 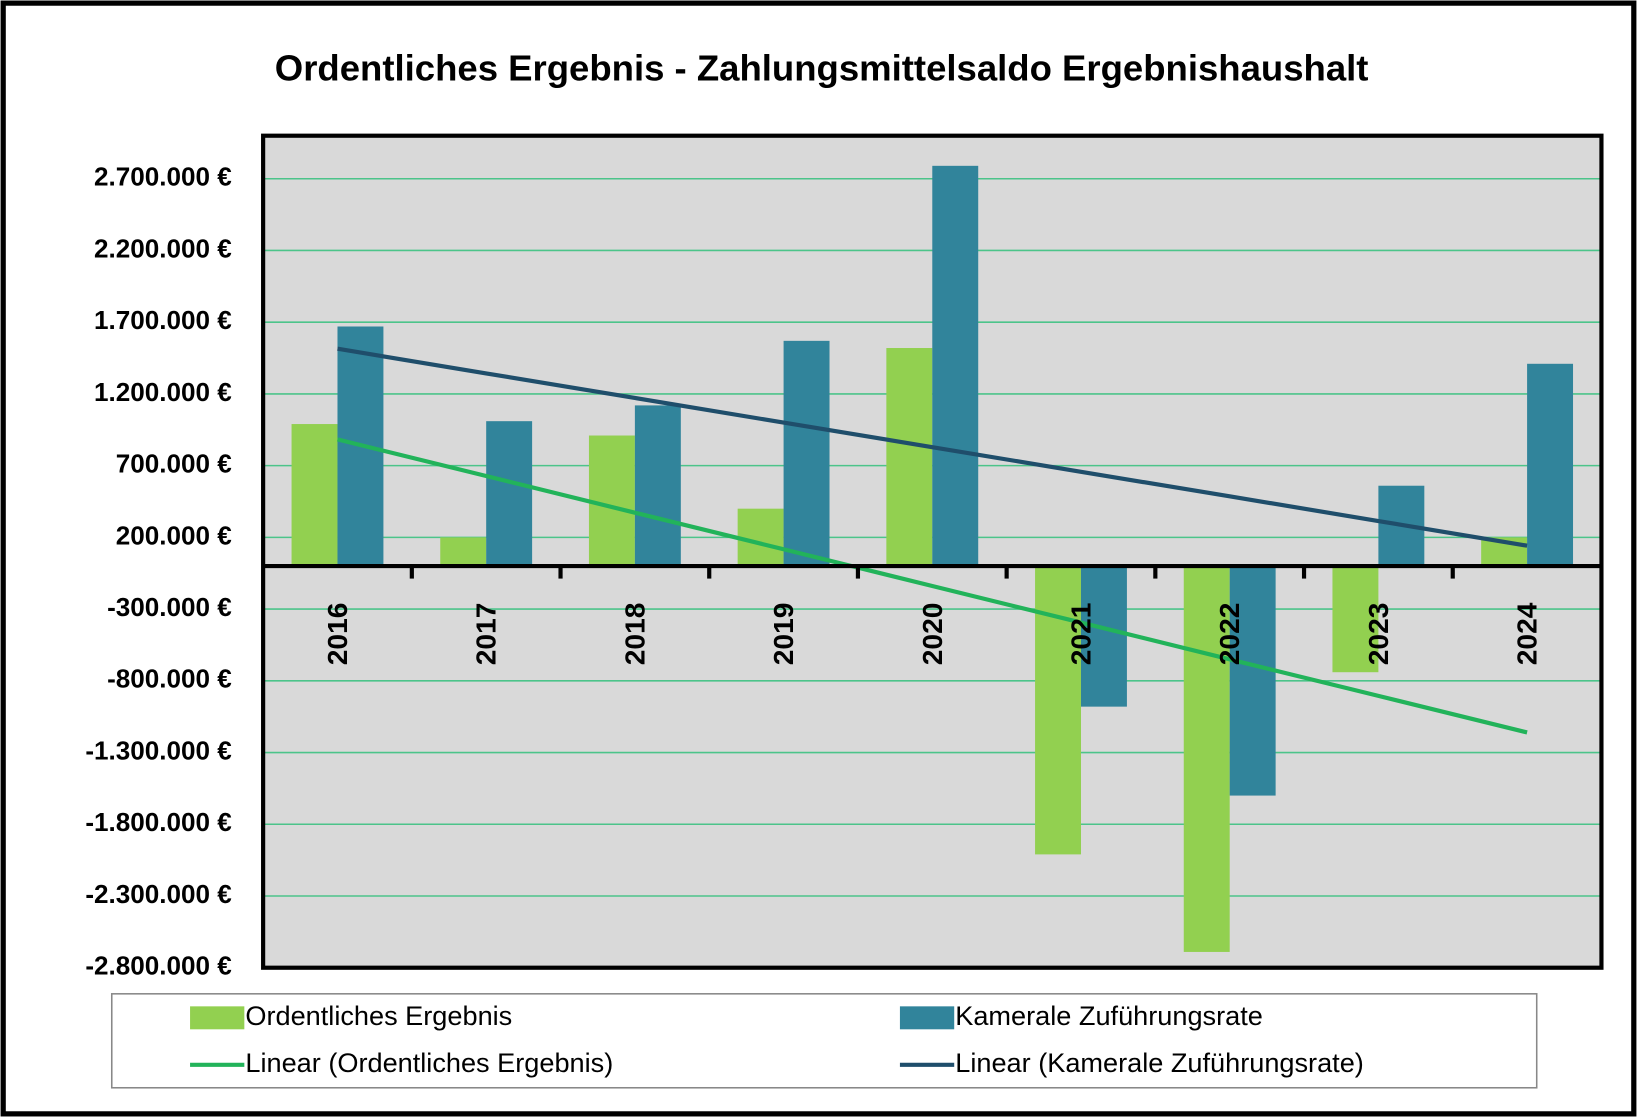 I want to click on legend-label: Kamerale Zuführungsrate, so click(x=1109, y=1015).